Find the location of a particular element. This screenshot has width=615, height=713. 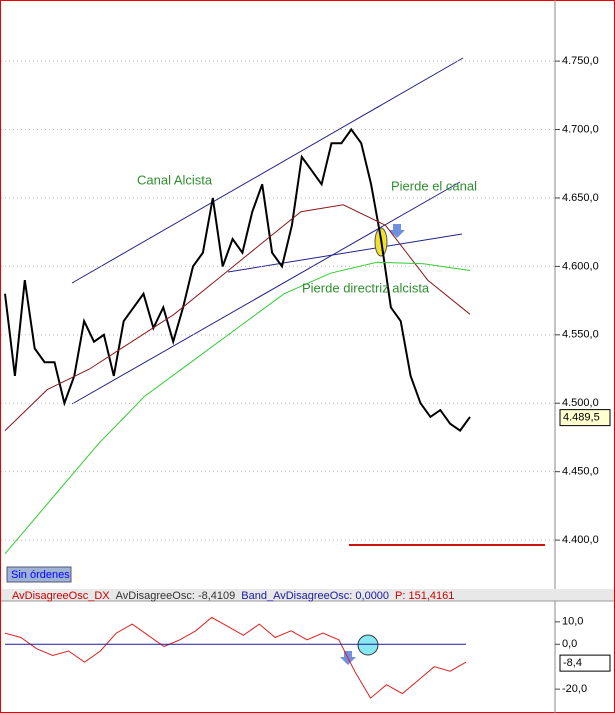

annotation: Canal Alcista is located at coordinates (175, 179).